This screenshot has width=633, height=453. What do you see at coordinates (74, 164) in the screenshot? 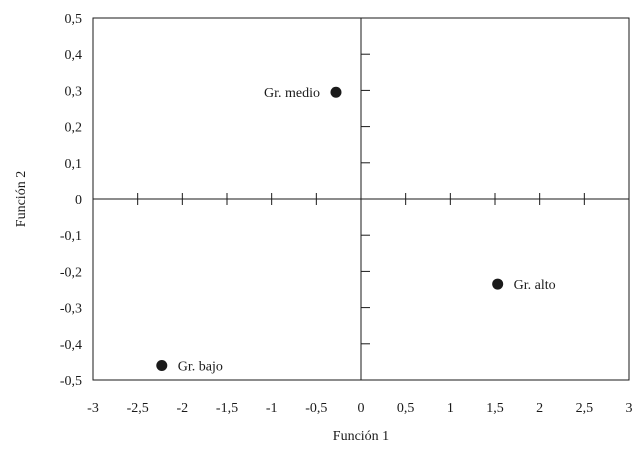
I see `y-tick-label: 0,1` at bounding box center [74, 164].